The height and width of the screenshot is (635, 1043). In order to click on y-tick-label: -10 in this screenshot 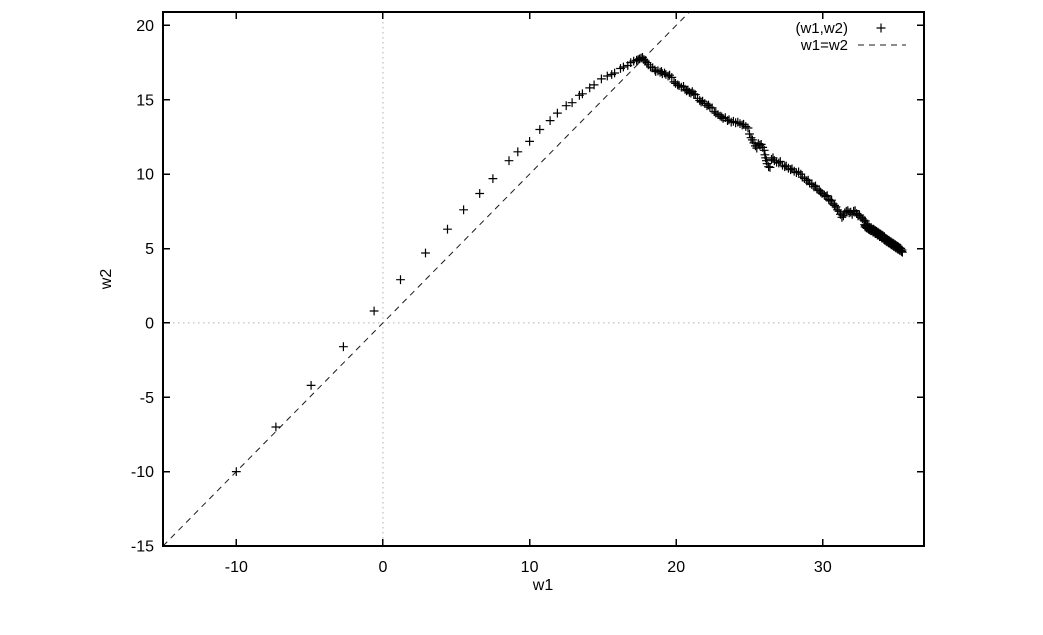, I will do `click(142, 472)`.